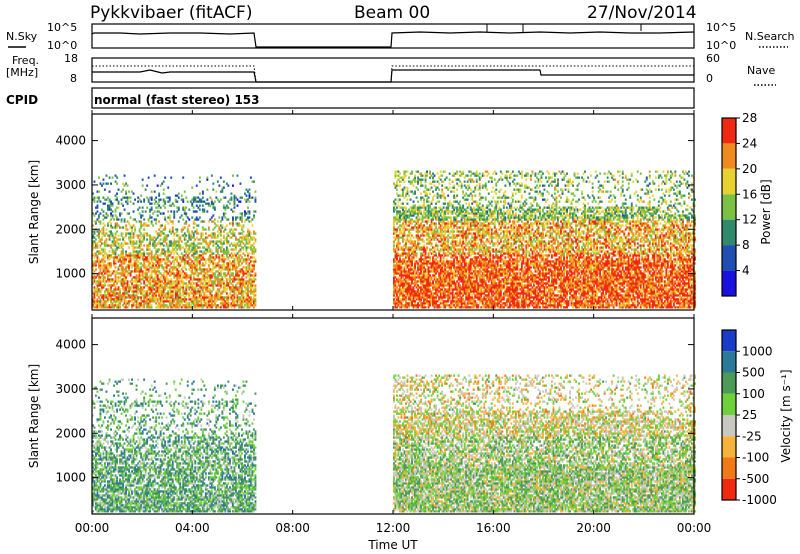 This screenshot has height=554, width=800. Describe the element at coordinates (393, 74) in the screenshot. I see `nave-trace` at that location.